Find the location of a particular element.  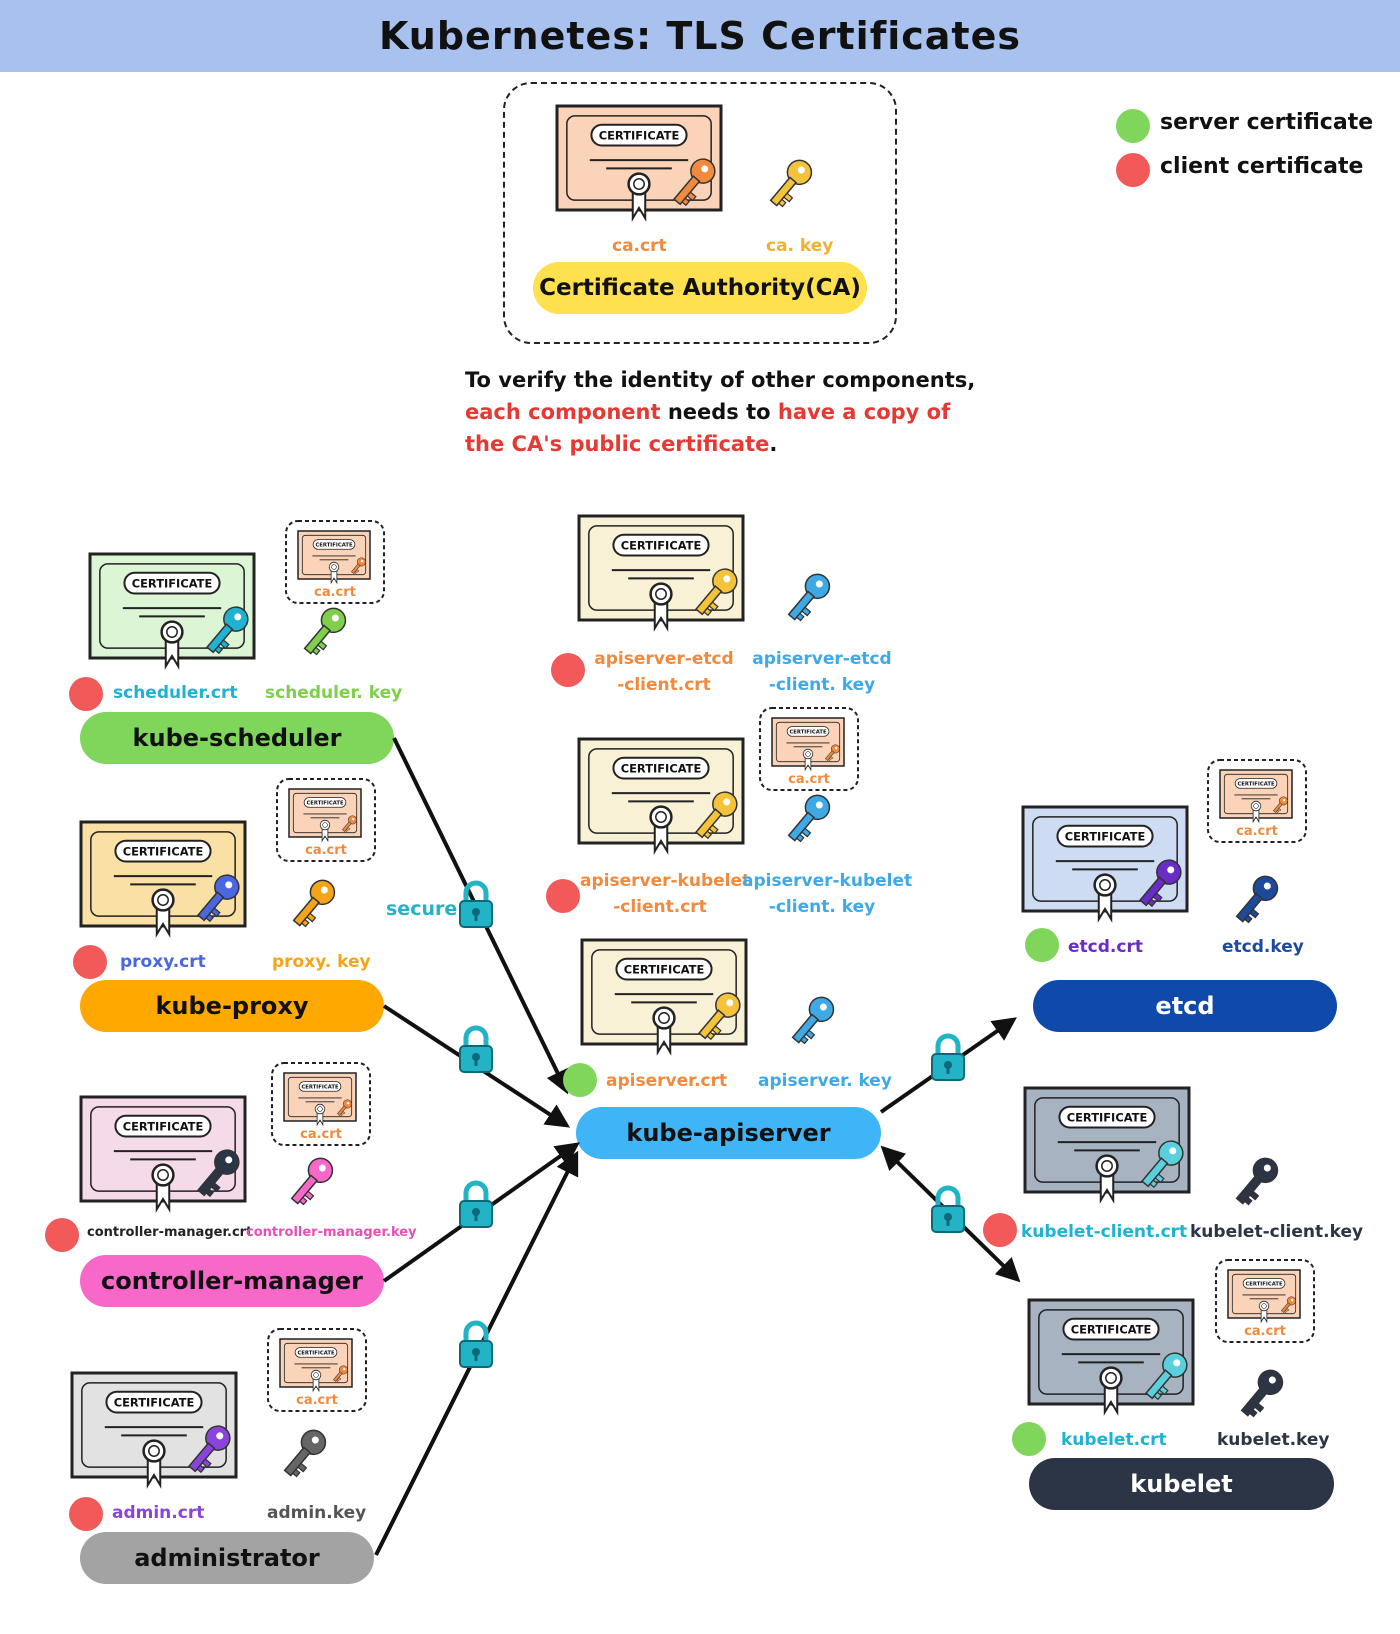

lock-etcd-icon is located at coordinates (948, 1057).